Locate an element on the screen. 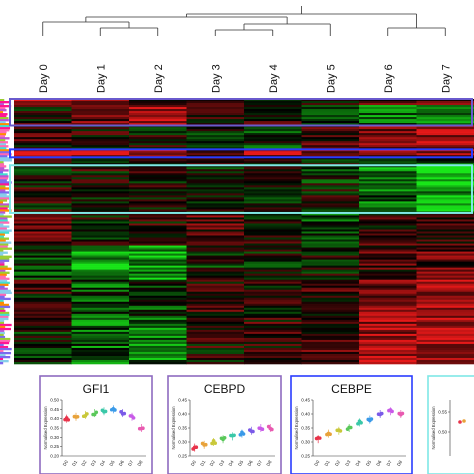  panel-frame is located at coordinates (450, 424).